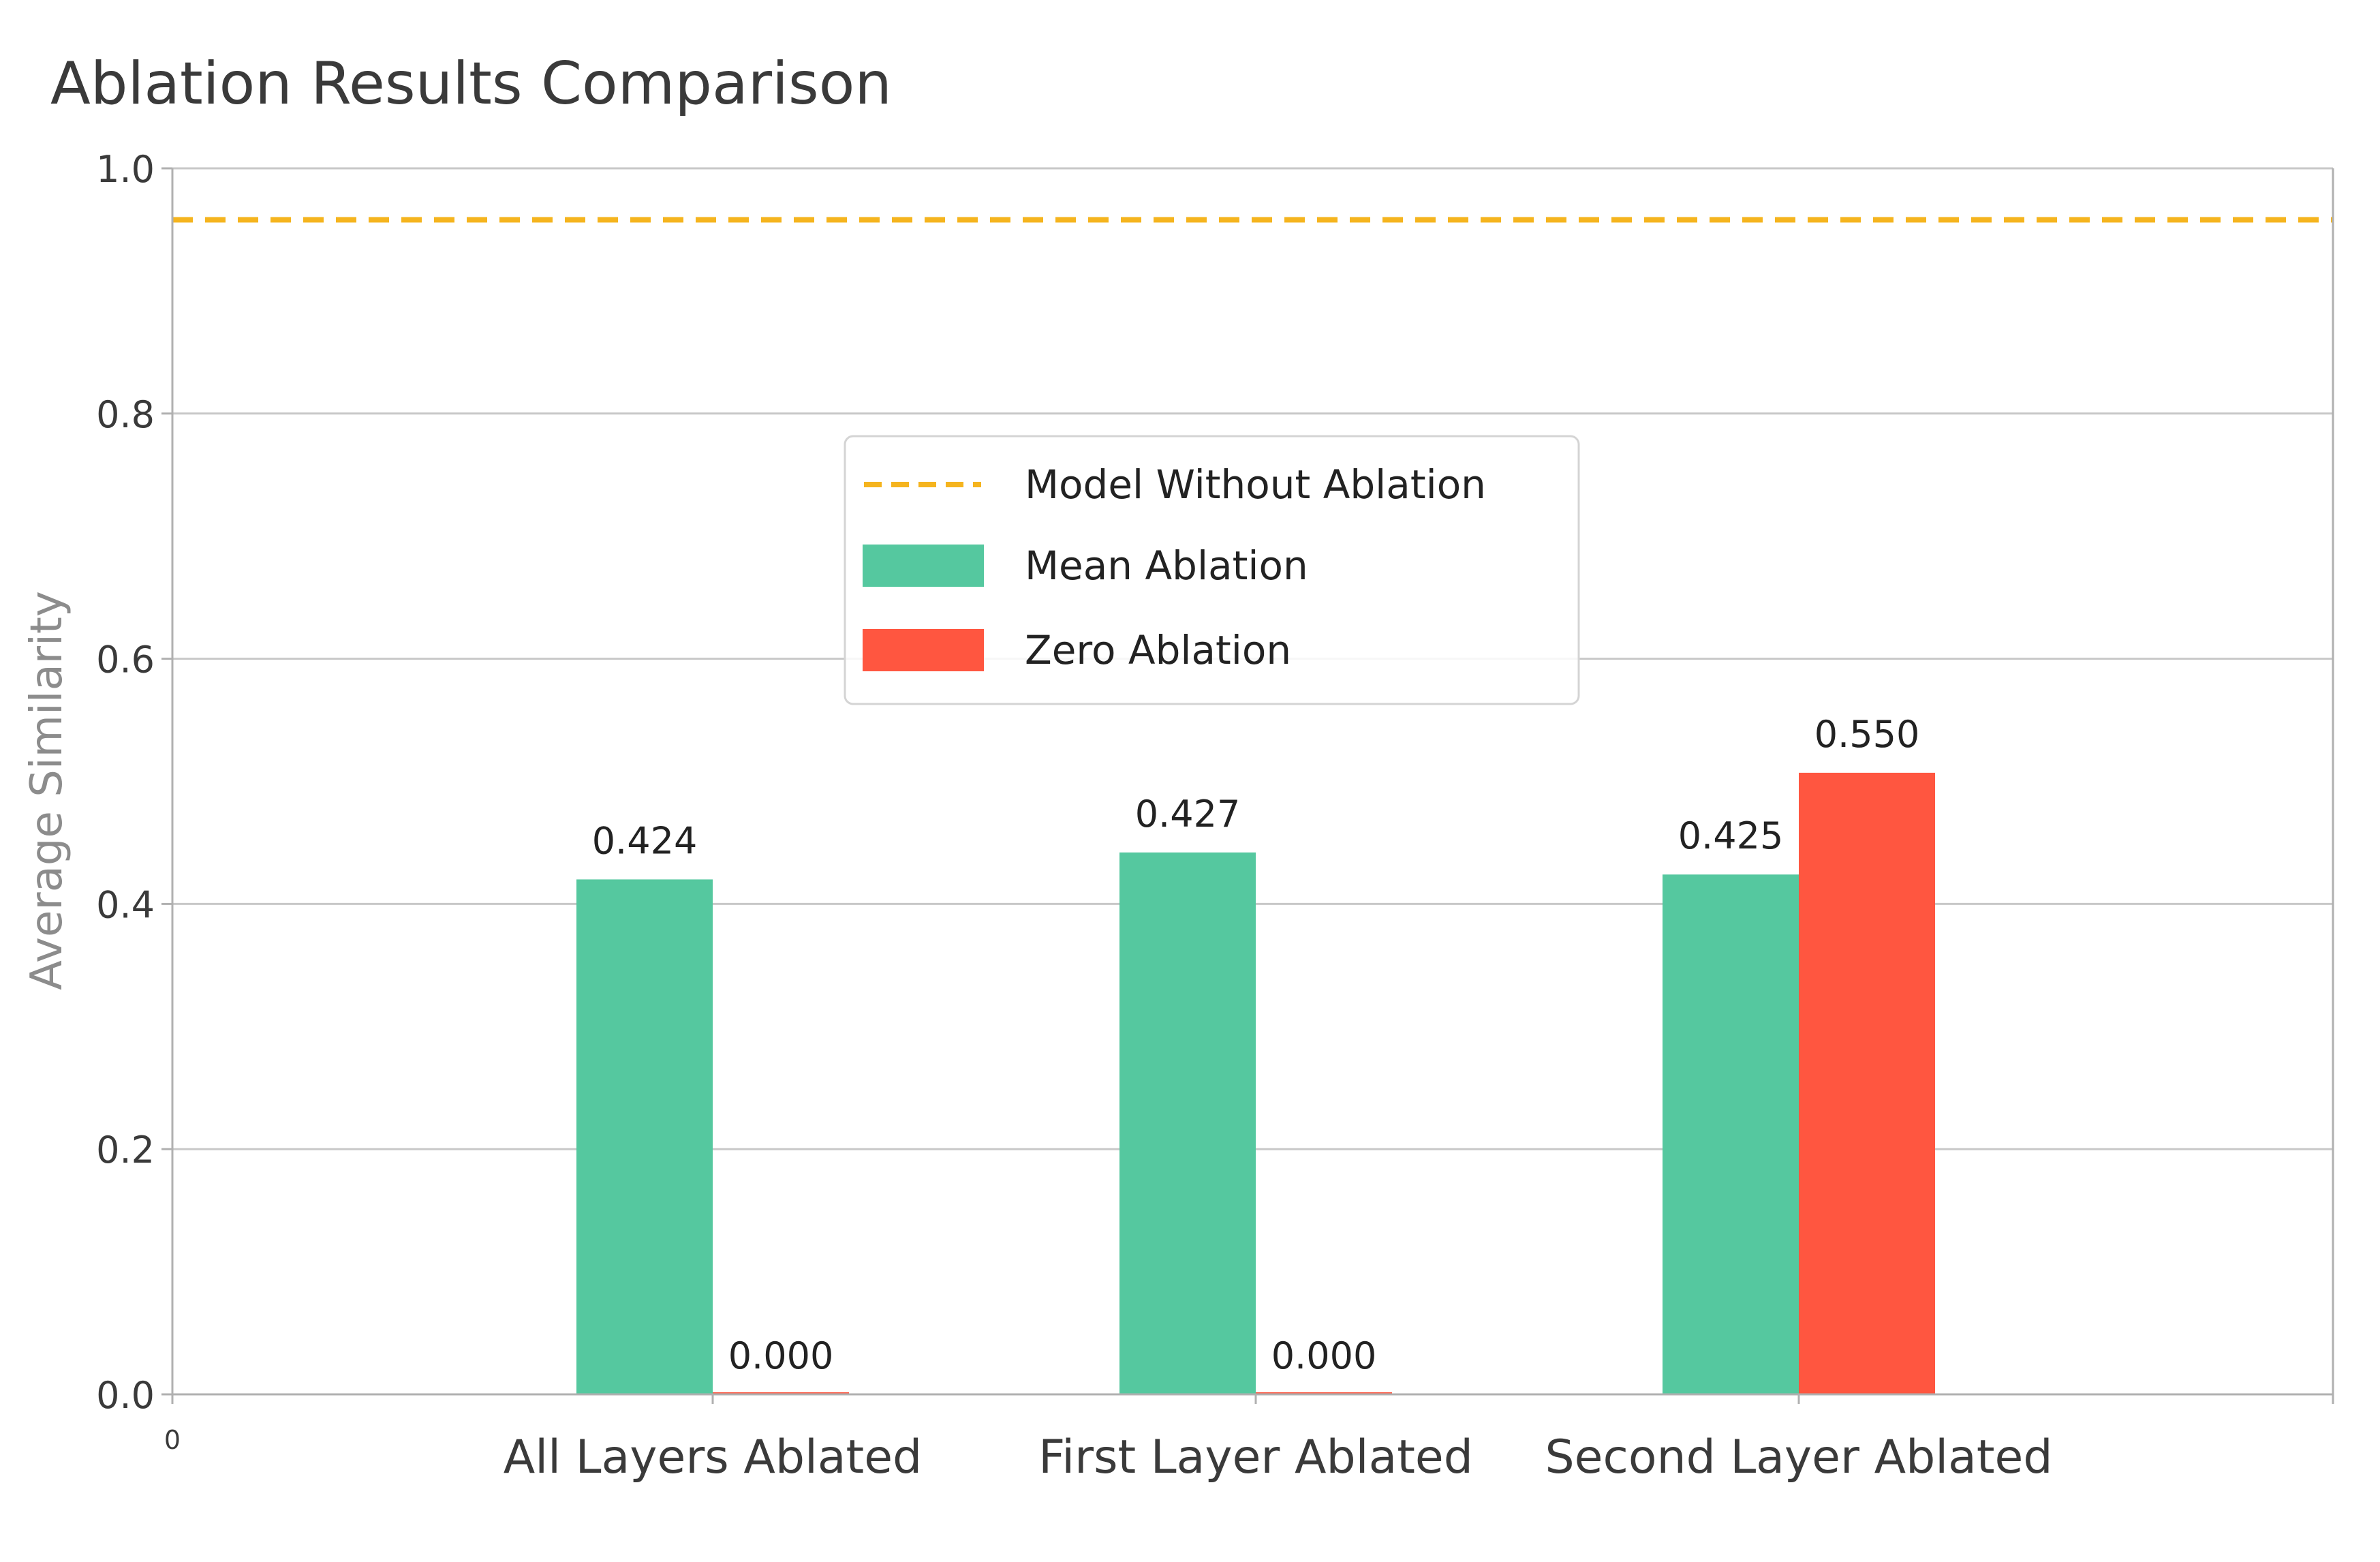 The height and width of the screenshot is (1562, 2380). What do you see at coordinates (125, 661) in the screenshot?
I see `y-tick-label: 0.6` at bounding box center [125, 661].